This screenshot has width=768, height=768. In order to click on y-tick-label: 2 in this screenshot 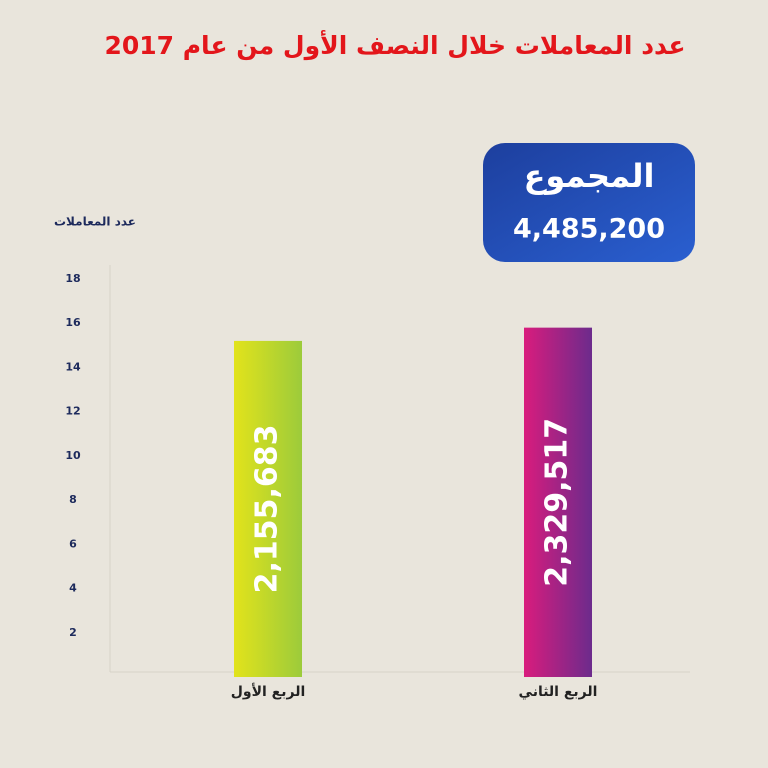, I will do `click(73, 632)`.